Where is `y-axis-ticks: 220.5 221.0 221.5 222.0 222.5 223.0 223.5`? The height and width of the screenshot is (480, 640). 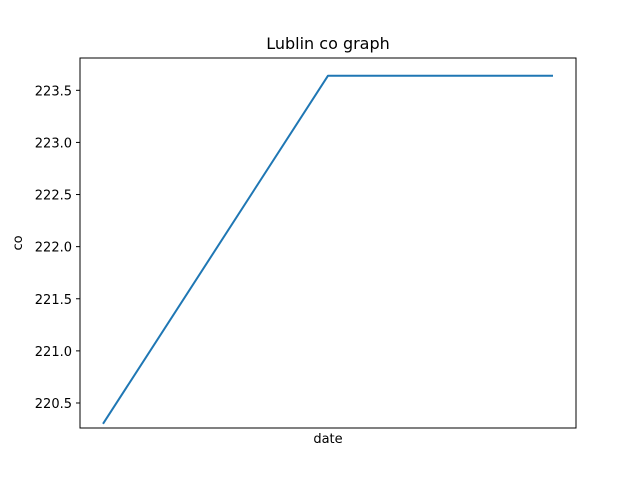 y-axis-ticks: 220.5 221.0 221.5 222.0 222.5 223.0 223.5 is located at coordinates (57, 248).